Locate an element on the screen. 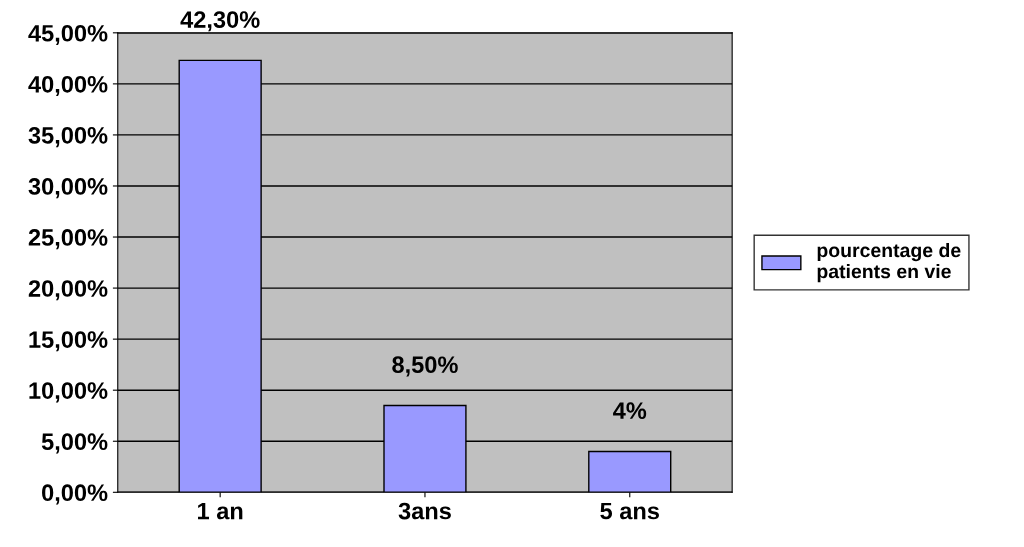 The image size is (1024, 547). y-tick-label: 20,00% is located at coordinates (68, 290).